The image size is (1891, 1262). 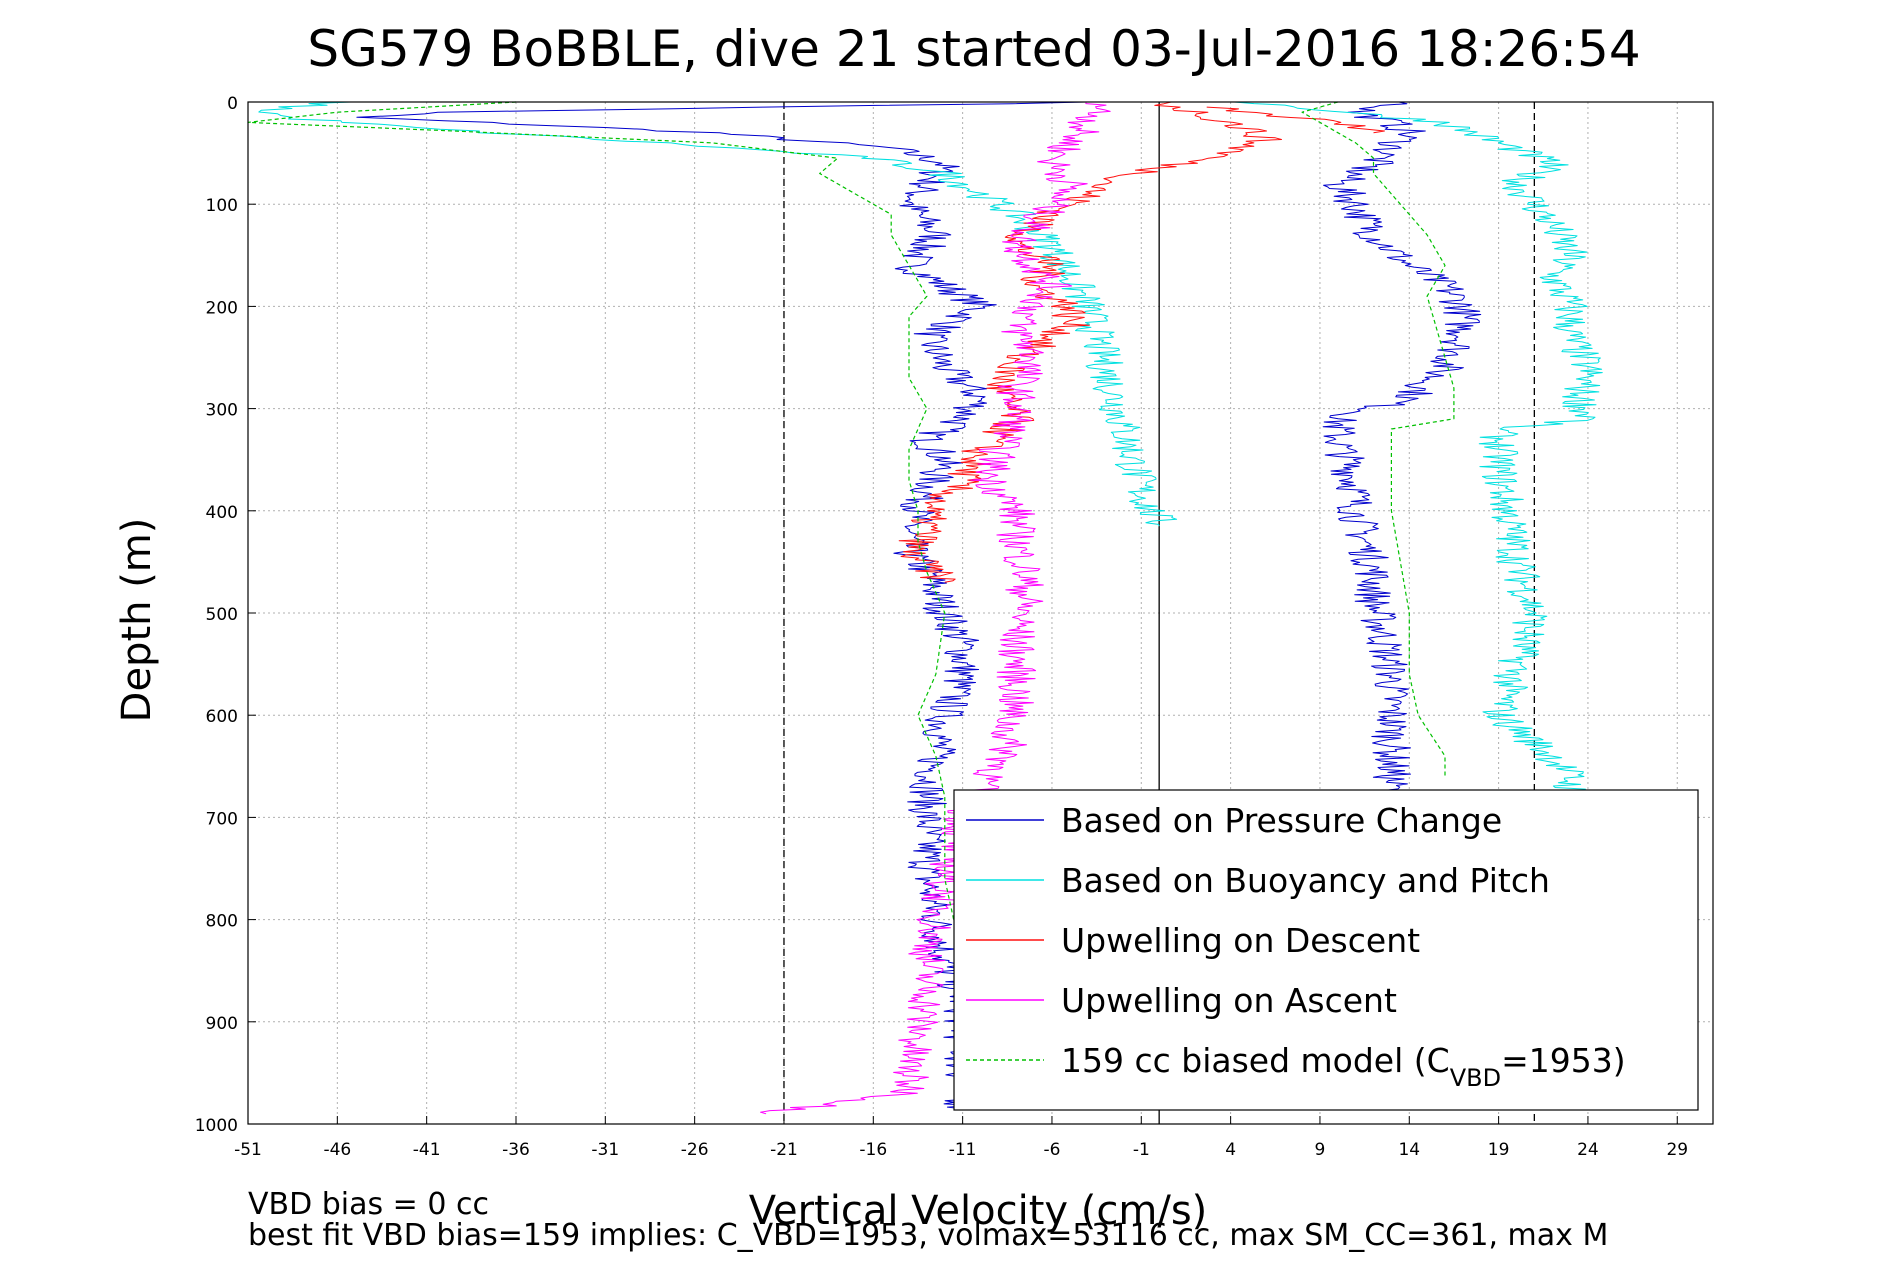 I want to click on x-tick-label: -26, so click(x=695, y=1150).